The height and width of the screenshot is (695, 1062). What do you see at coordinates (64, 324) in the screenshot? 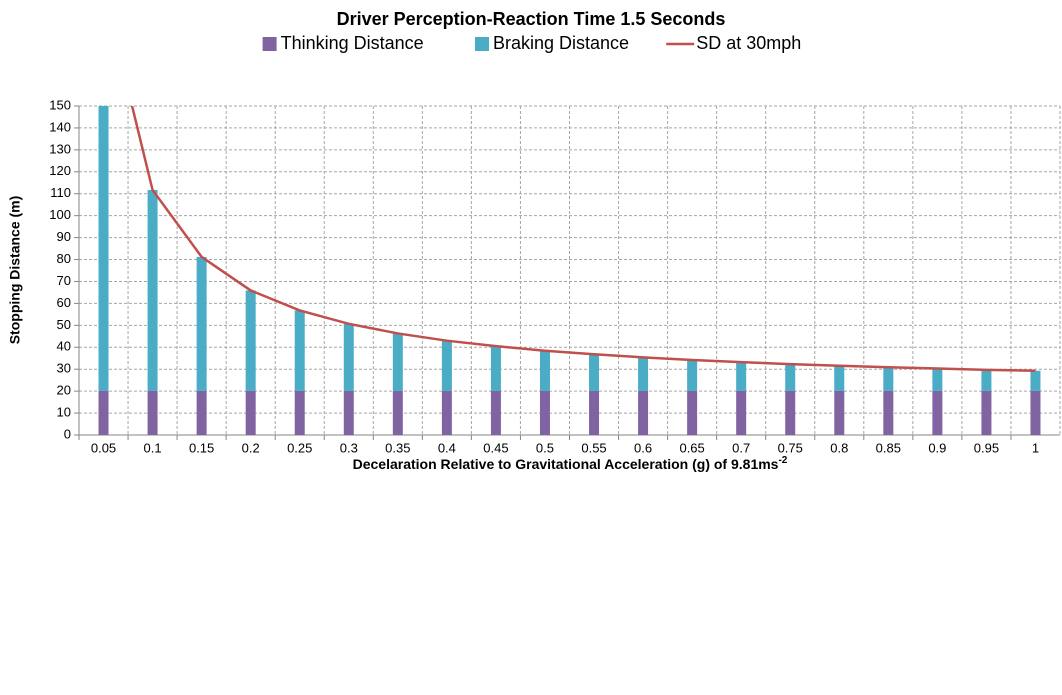
I see `y-tick-label: 50` at bounding box center [64, 324].